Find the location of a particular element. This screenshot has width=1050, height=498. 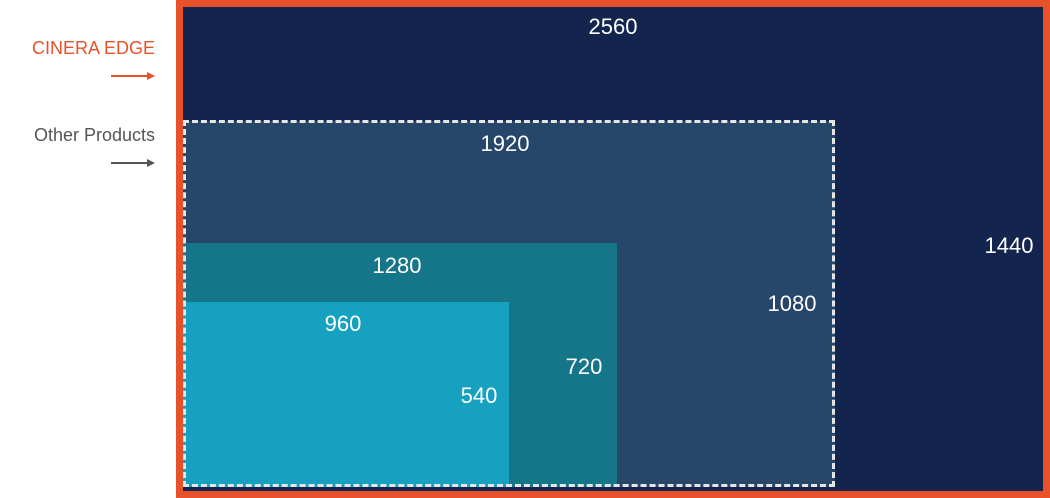

height-label-720: 720 is located at coordinates (584, 366).